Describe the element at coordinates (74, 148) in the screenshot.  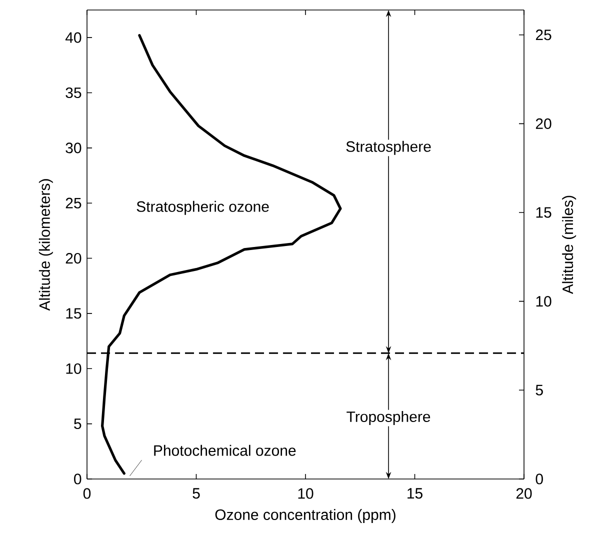
I see `y-tick-label: 30` at that location.